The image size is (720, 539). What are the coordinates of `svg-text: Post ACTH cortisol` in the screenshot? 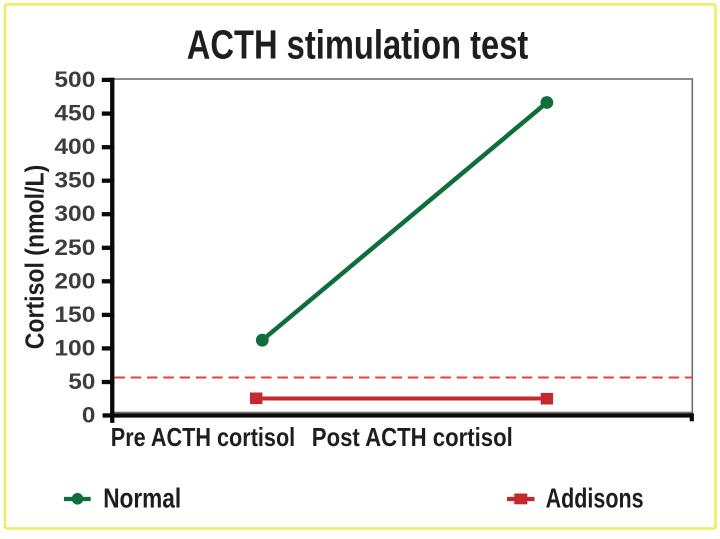 It's located at (412, 437).